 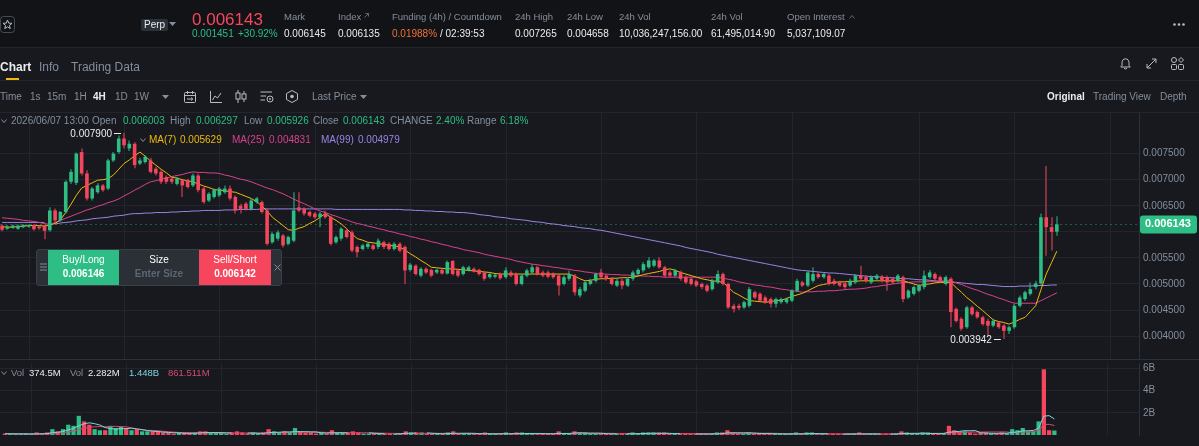 I want to click on annotation: 0.007900, so click(x=91, y=134).